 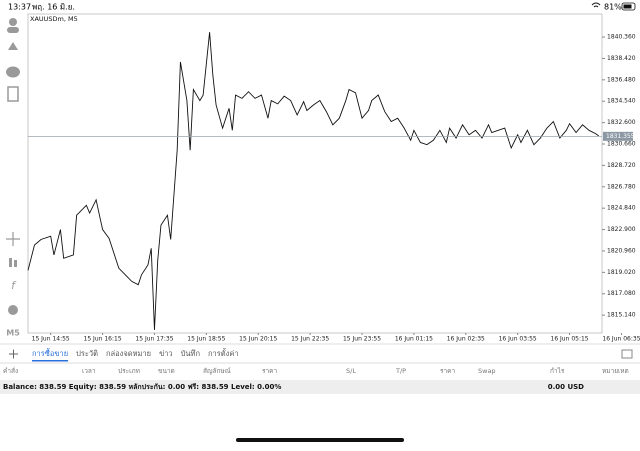 What do you see at coordinates (50, 361) in the screenshot?
I see `tab-underline` at bounding box center [50, 361].